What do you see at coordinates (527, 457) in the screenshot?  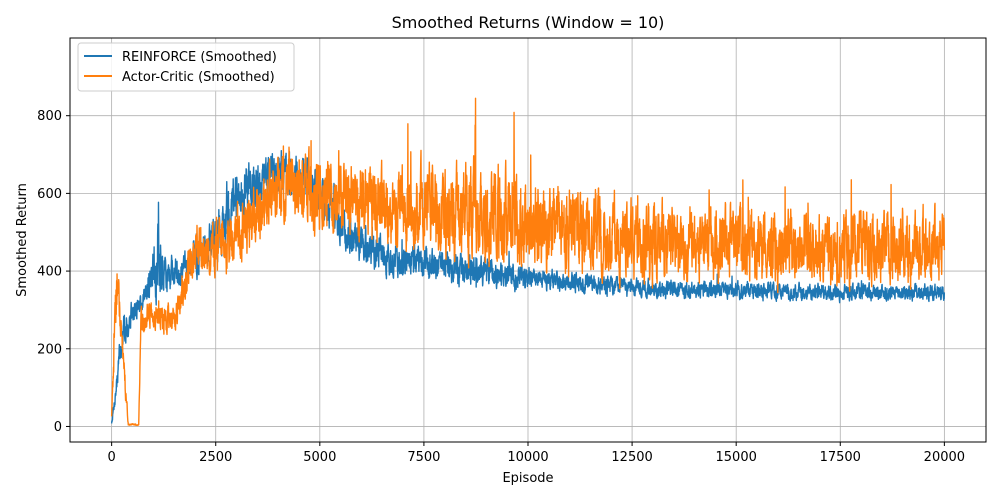 I see `x-tick-label: 10000` at bounding box center [527, 457].